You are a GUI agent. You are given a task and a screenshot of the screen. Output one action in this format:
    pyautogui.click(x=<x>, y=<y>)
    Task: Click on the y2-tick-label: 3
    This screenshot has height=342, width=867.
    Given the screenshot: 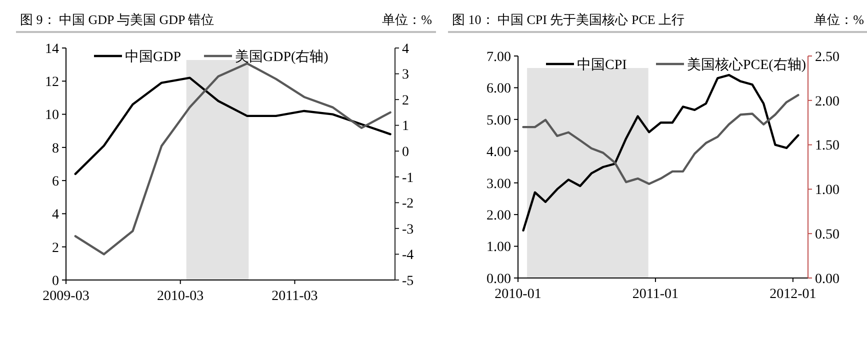 What is the action you would take?
    pyautogui.click(x=405, y=75)
    